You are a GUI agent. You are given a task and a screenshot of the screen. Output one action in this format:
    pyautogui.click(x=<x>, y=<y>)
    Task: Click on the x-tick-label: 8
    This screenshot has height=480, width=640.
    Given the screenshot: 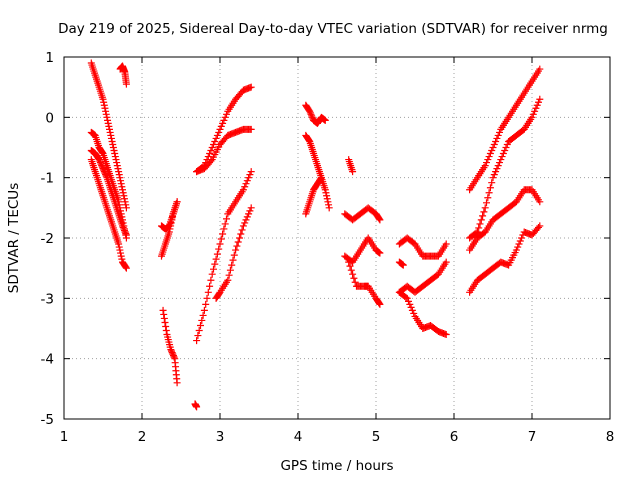 What is the action you would take?
    pyautogui.click(x=610, y=437)
    